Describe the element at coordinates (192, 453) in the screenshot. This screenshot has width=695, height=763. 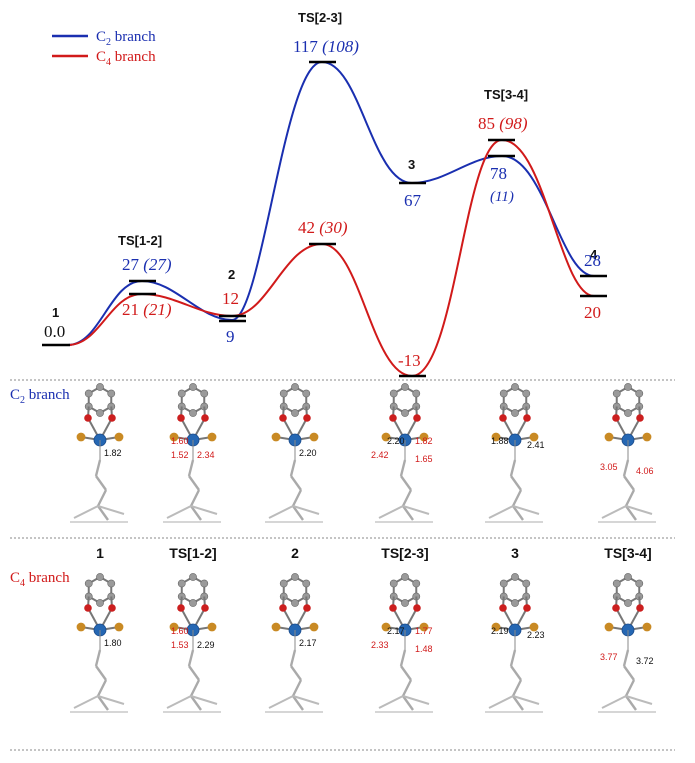
I see `c2-structure-1: 1.60 1.52 2.34` at that location.